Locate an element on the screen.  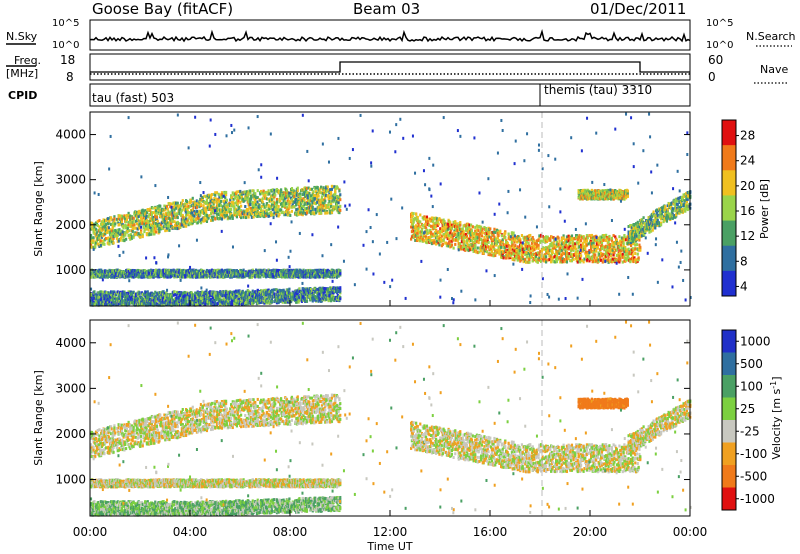
nave-label: Nave is located at coordinates (774, 69).